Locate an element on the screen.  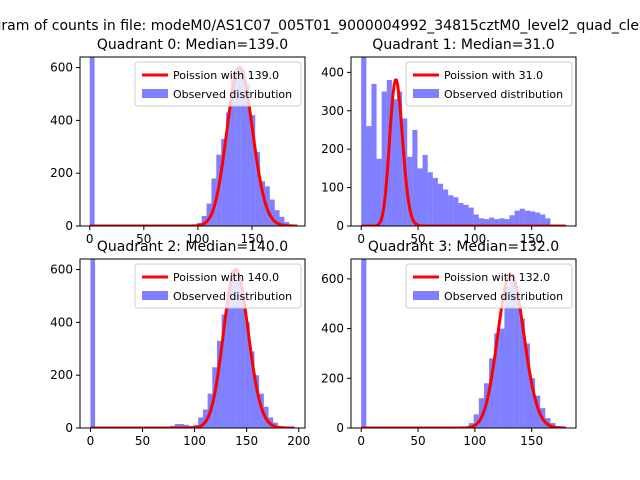
legend-label-poisson: Poission with 139.0 is located at coordinates (226, 75).